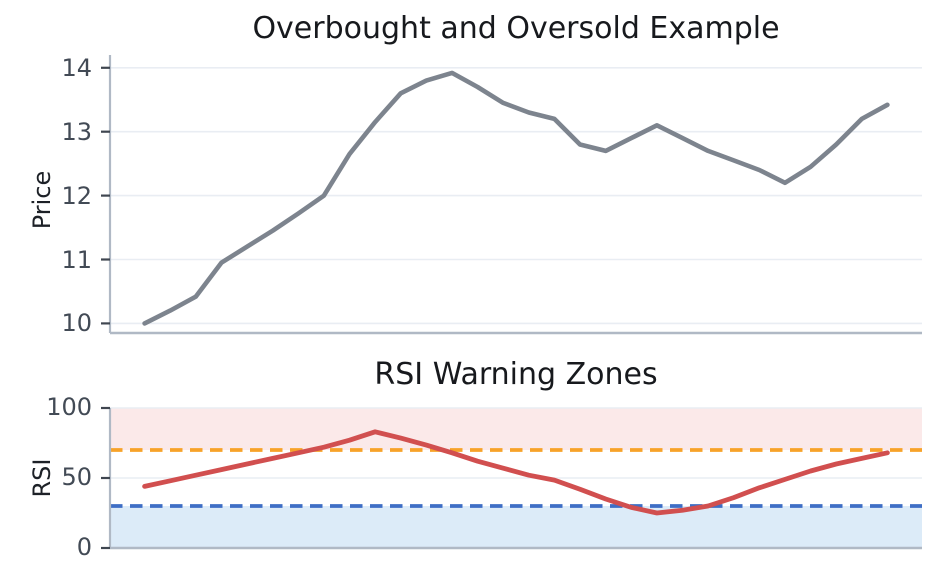 This screenshot has width=940, height=580. I want to click on price-ytick-10: 10, so click(76, 323).